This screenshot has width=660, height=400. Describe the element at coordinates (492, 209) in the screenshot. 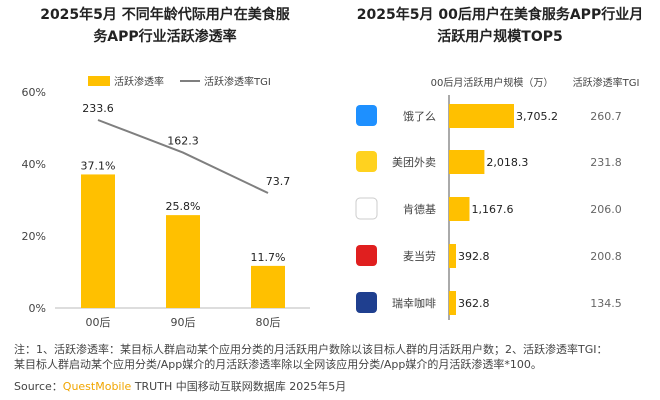

I see `bar-data-label: 1,167.6` at that location.